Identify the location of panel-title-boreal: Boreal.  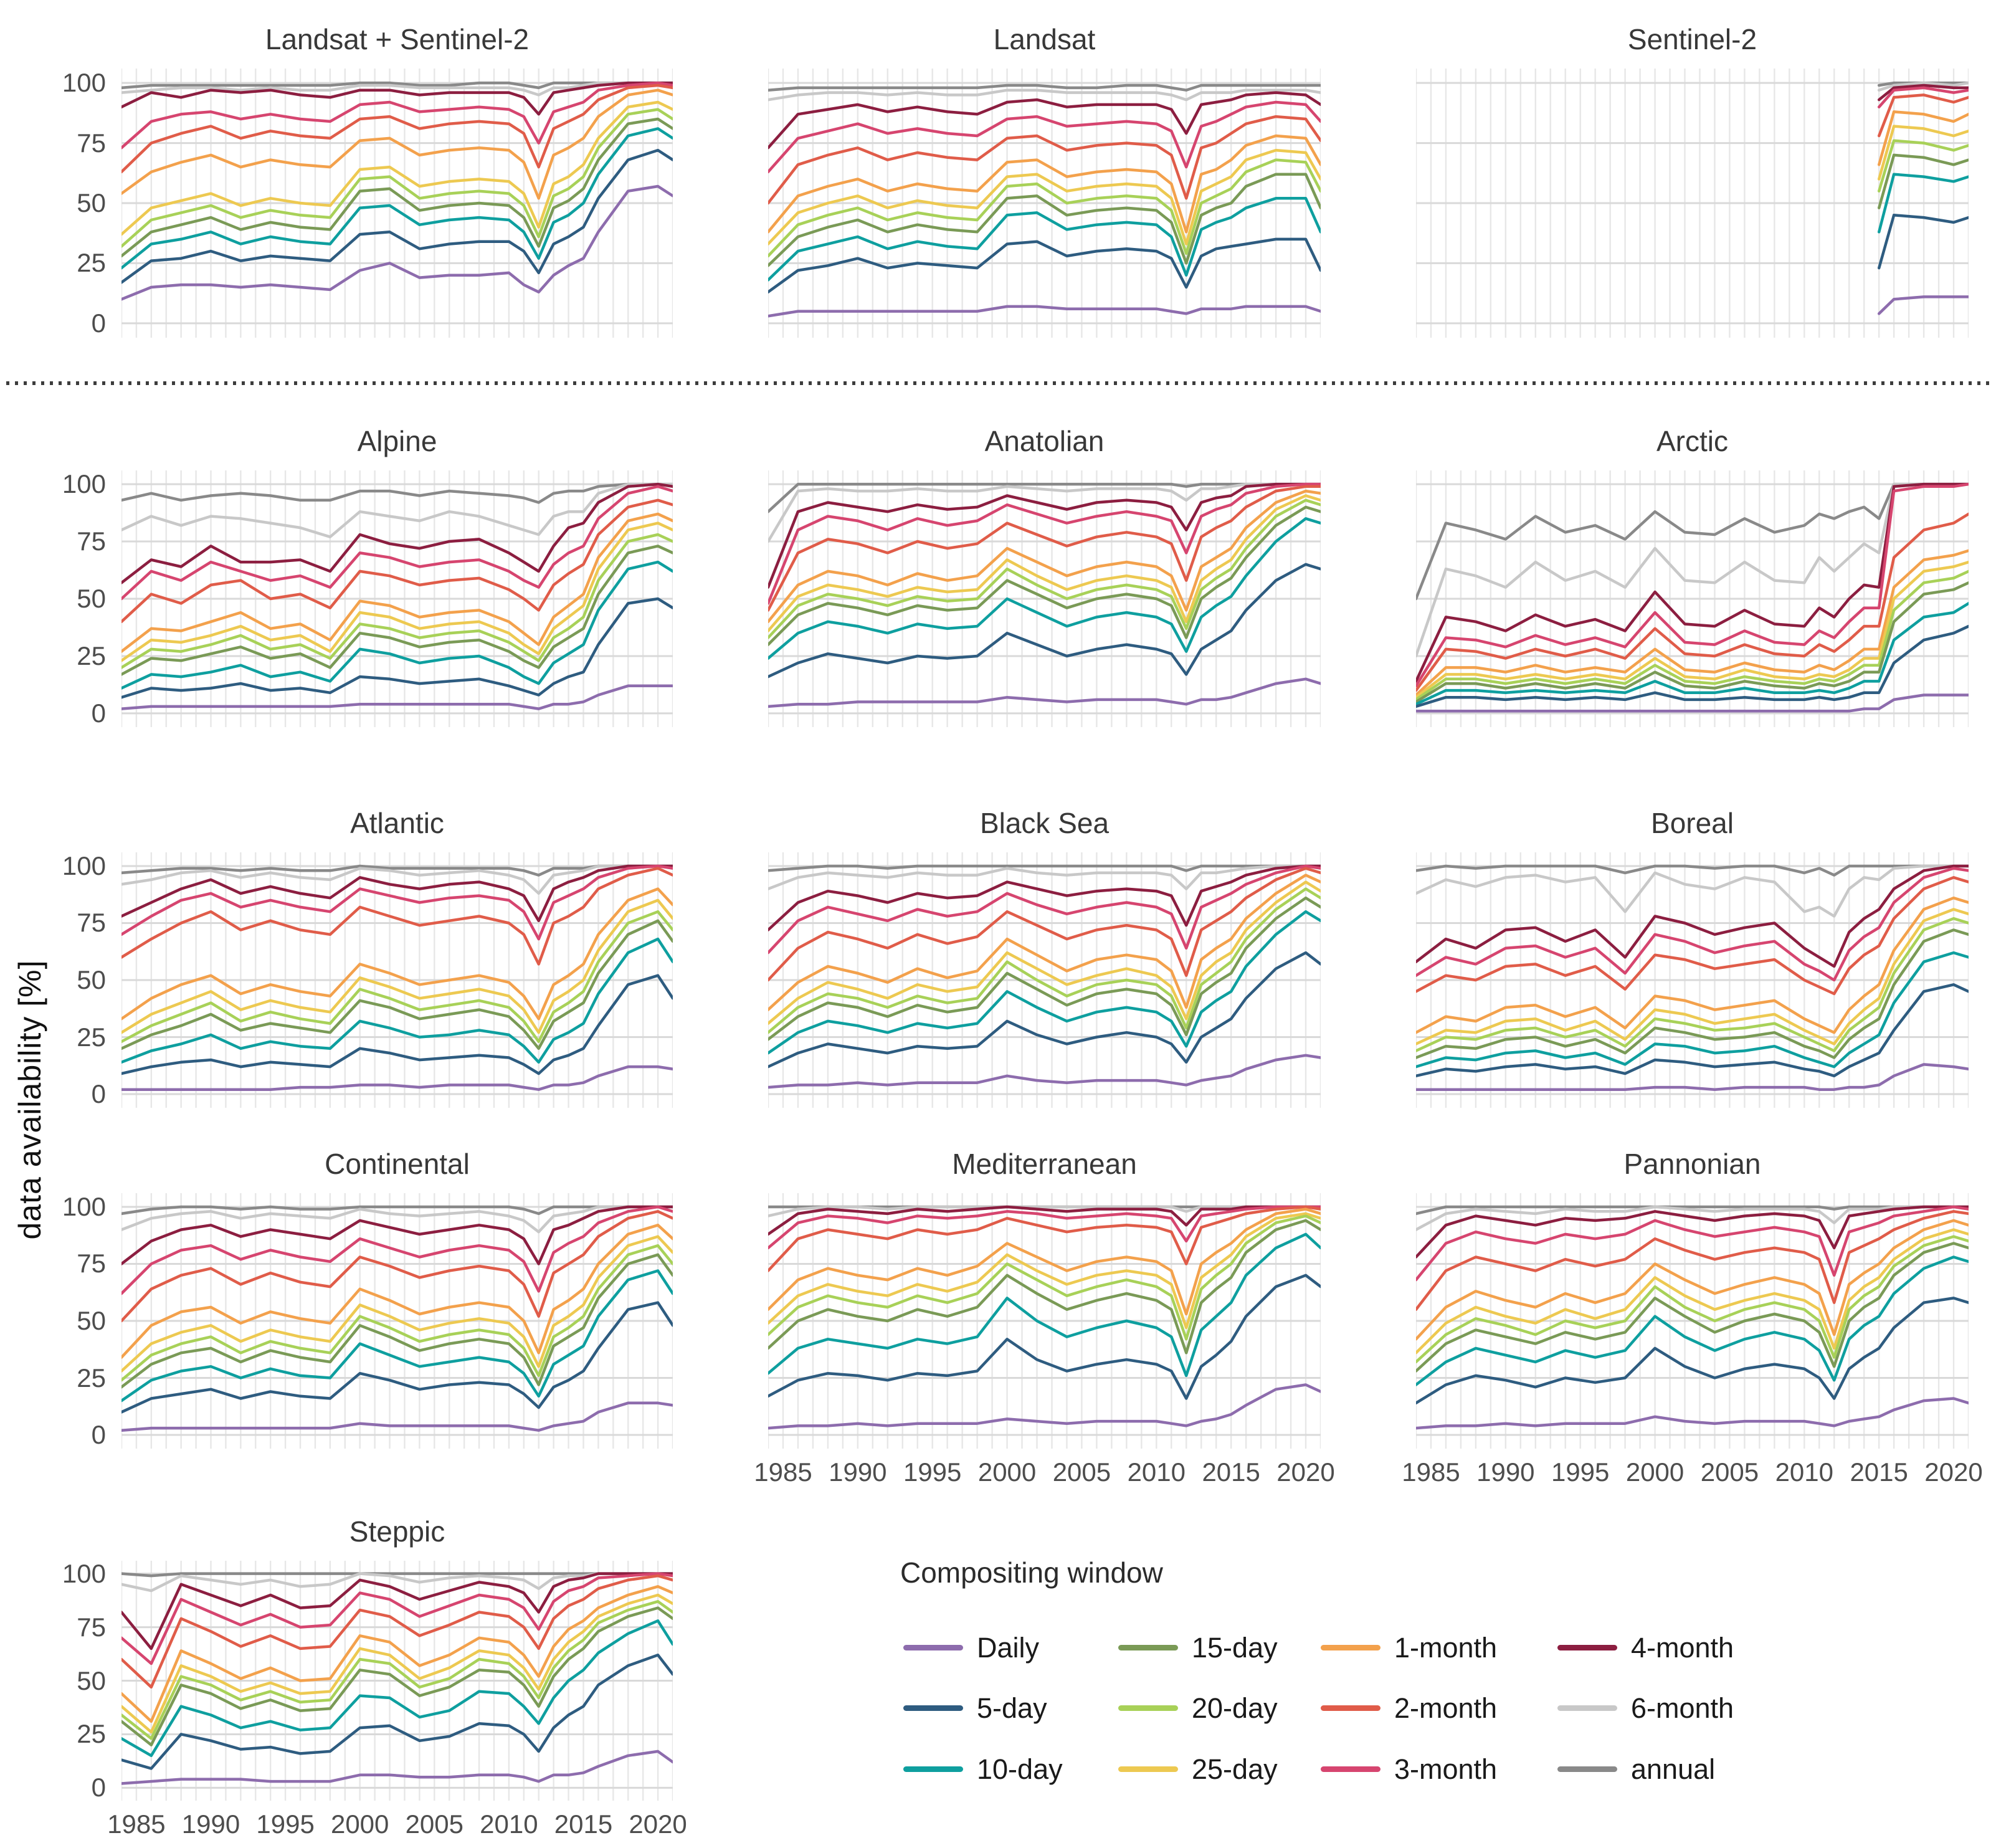
(1692, 823).